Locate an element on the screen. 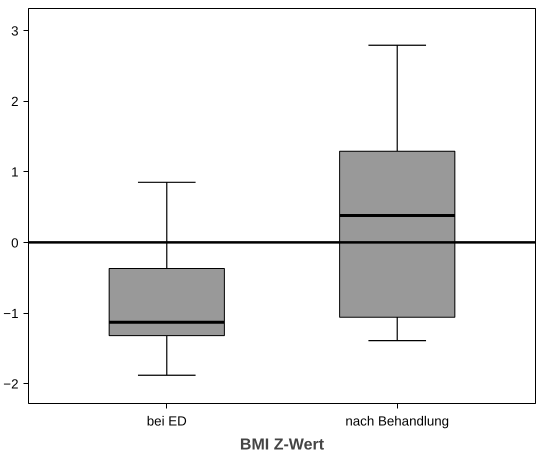  y-tick-label: −2 is located at coordinates (11, 384).